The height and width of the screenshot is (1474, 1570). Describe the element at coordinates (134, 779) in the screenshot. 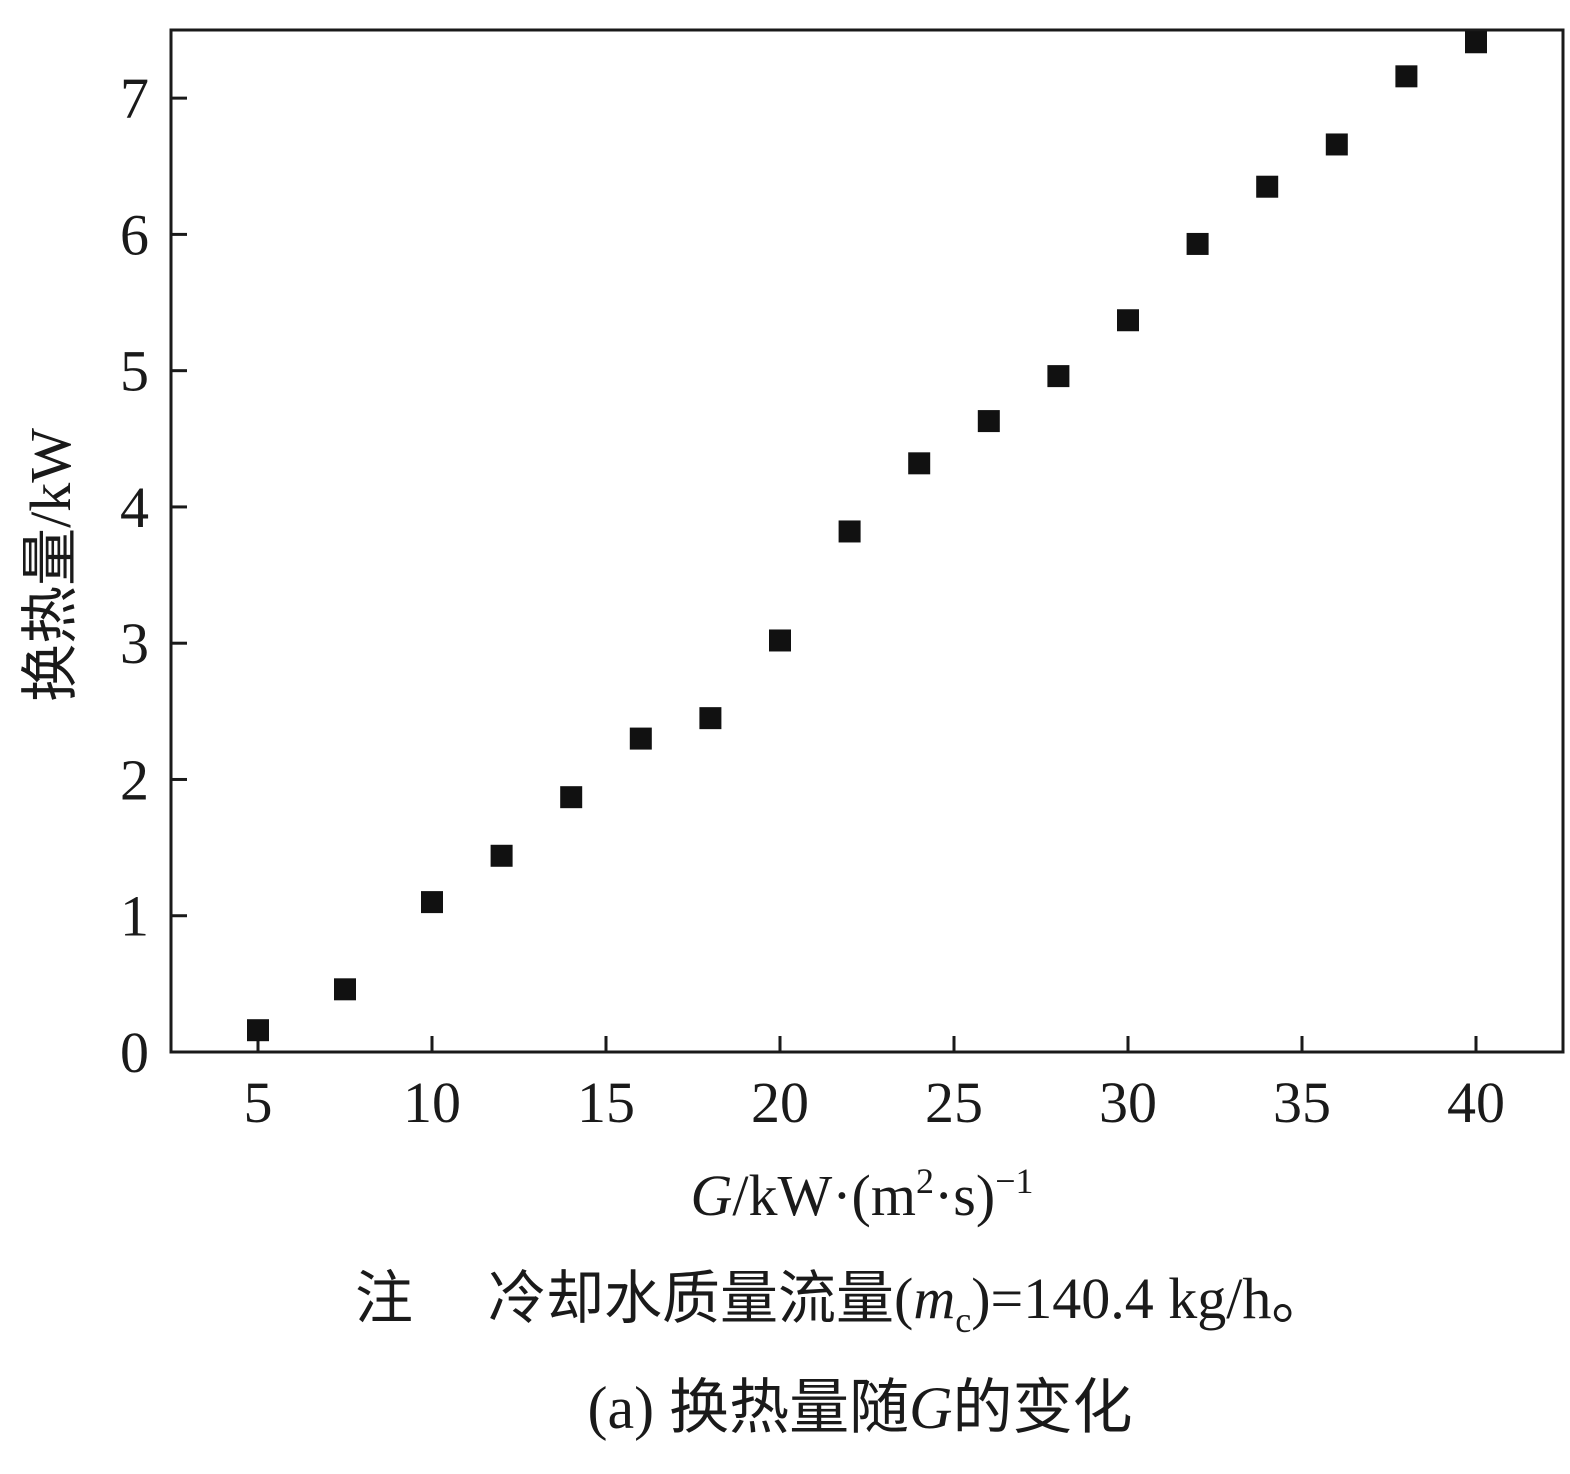

I see `y-tick-label: 2` at that location.